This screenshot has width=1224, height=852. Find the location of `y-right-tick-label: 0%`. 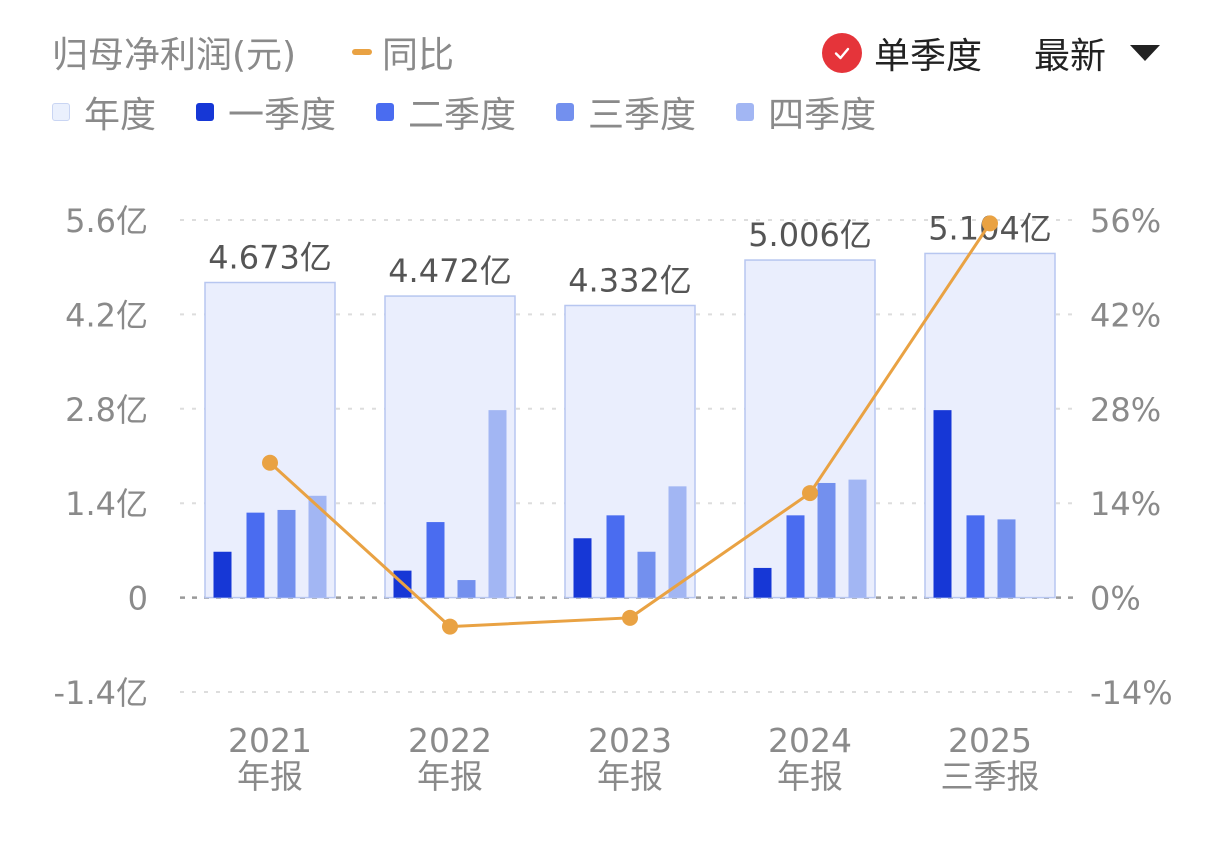

y-right-tick-label: 0% is located at coordinates (1115, 599).